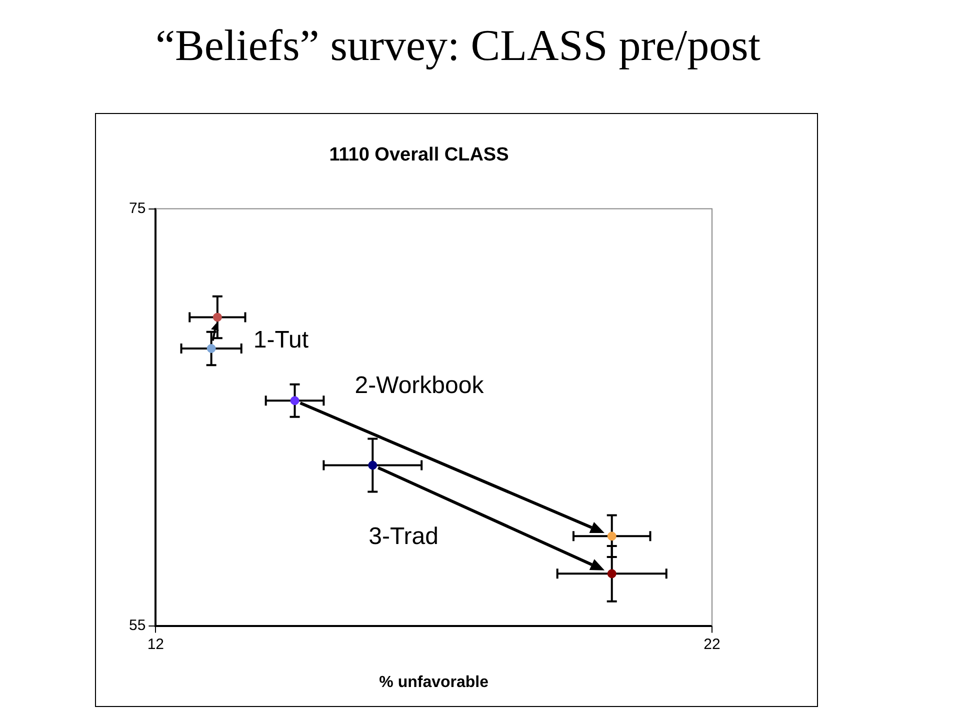 Image resolution: width=960 pixels, height=720 pixels. I want to click on x-tick-label: 12, so click(155, 644).